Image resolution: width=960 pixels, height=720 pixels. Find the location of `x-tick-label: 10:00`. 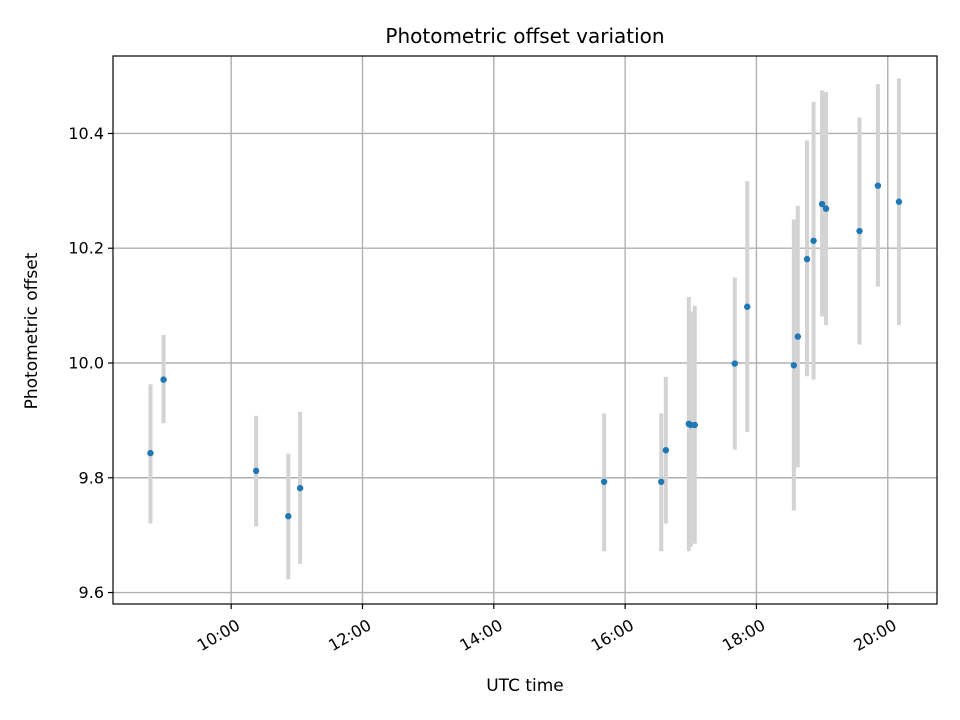

x-tick-label: 10:00 is located at coordinates (218, 635).